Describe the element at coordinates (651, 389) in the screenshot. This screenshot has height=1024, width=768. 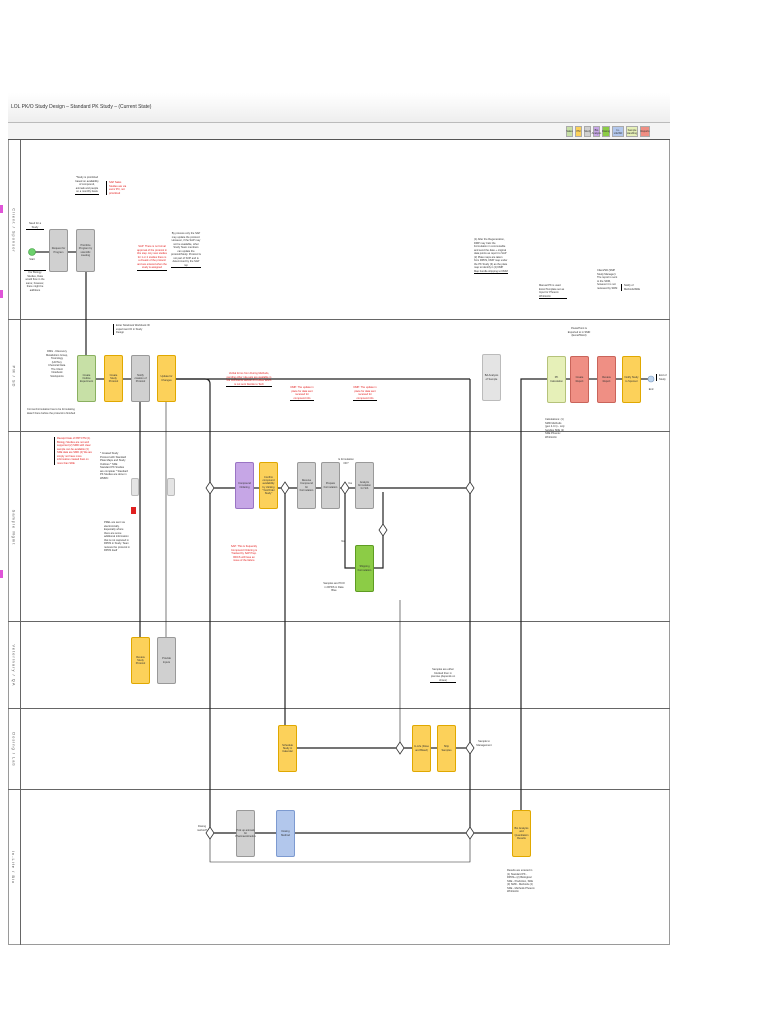
I see `end-label: End` at that location.